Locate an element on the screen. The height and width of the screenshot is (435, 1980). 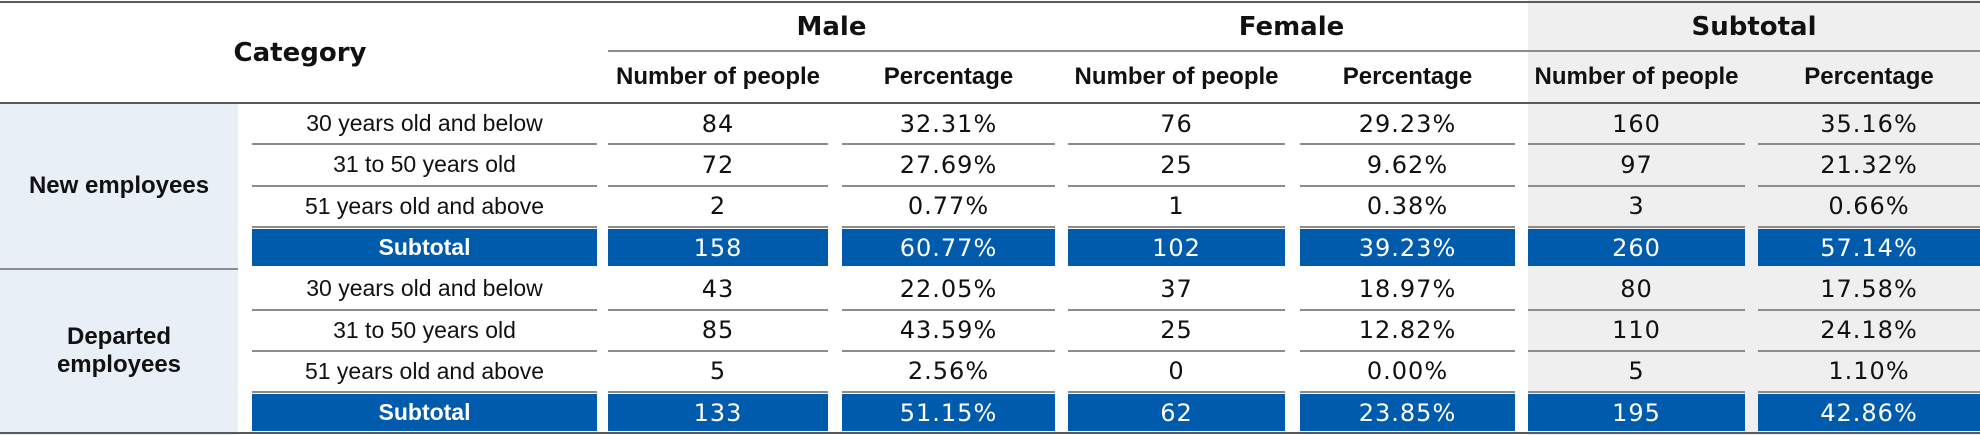
bottom-border is located at coordinates (990, 433).